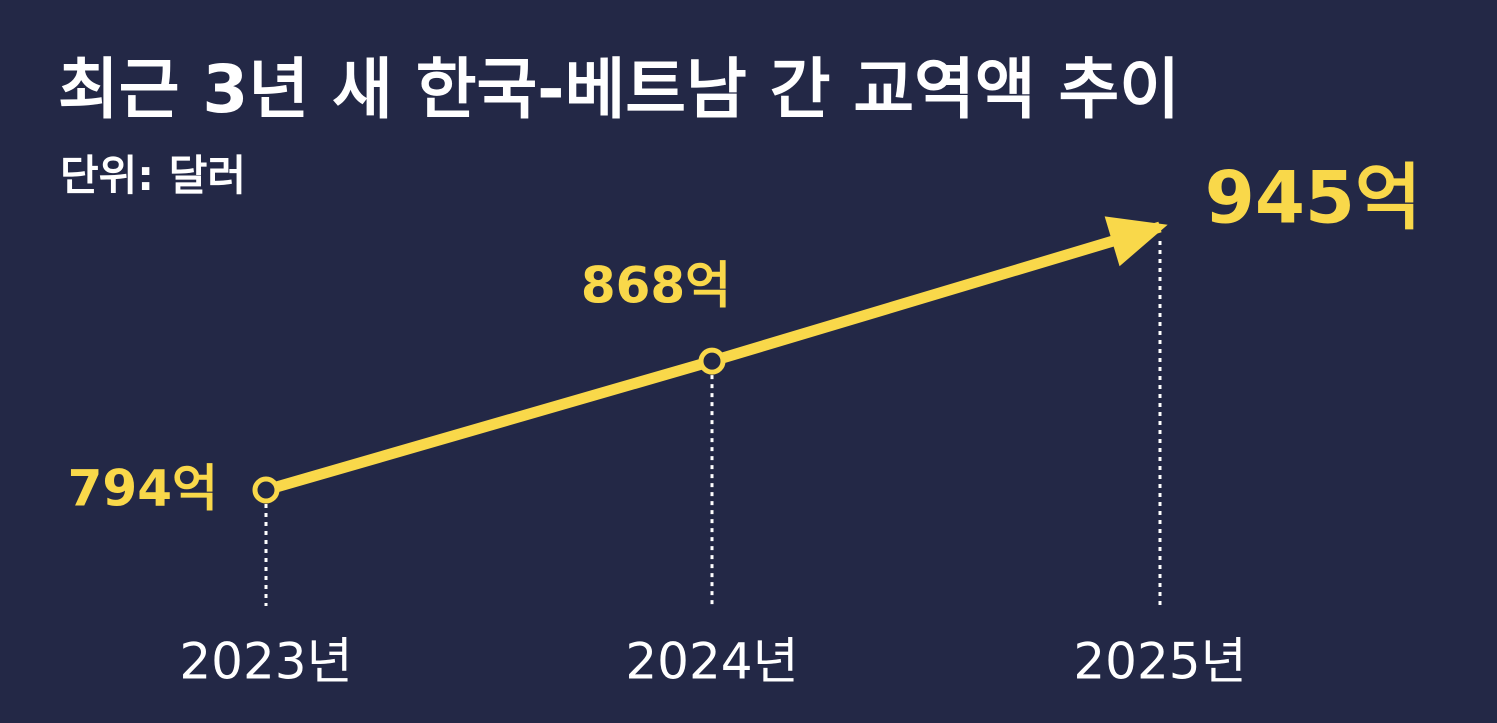  I want to click on x-tick-label: 2023년, so click(265, 662).